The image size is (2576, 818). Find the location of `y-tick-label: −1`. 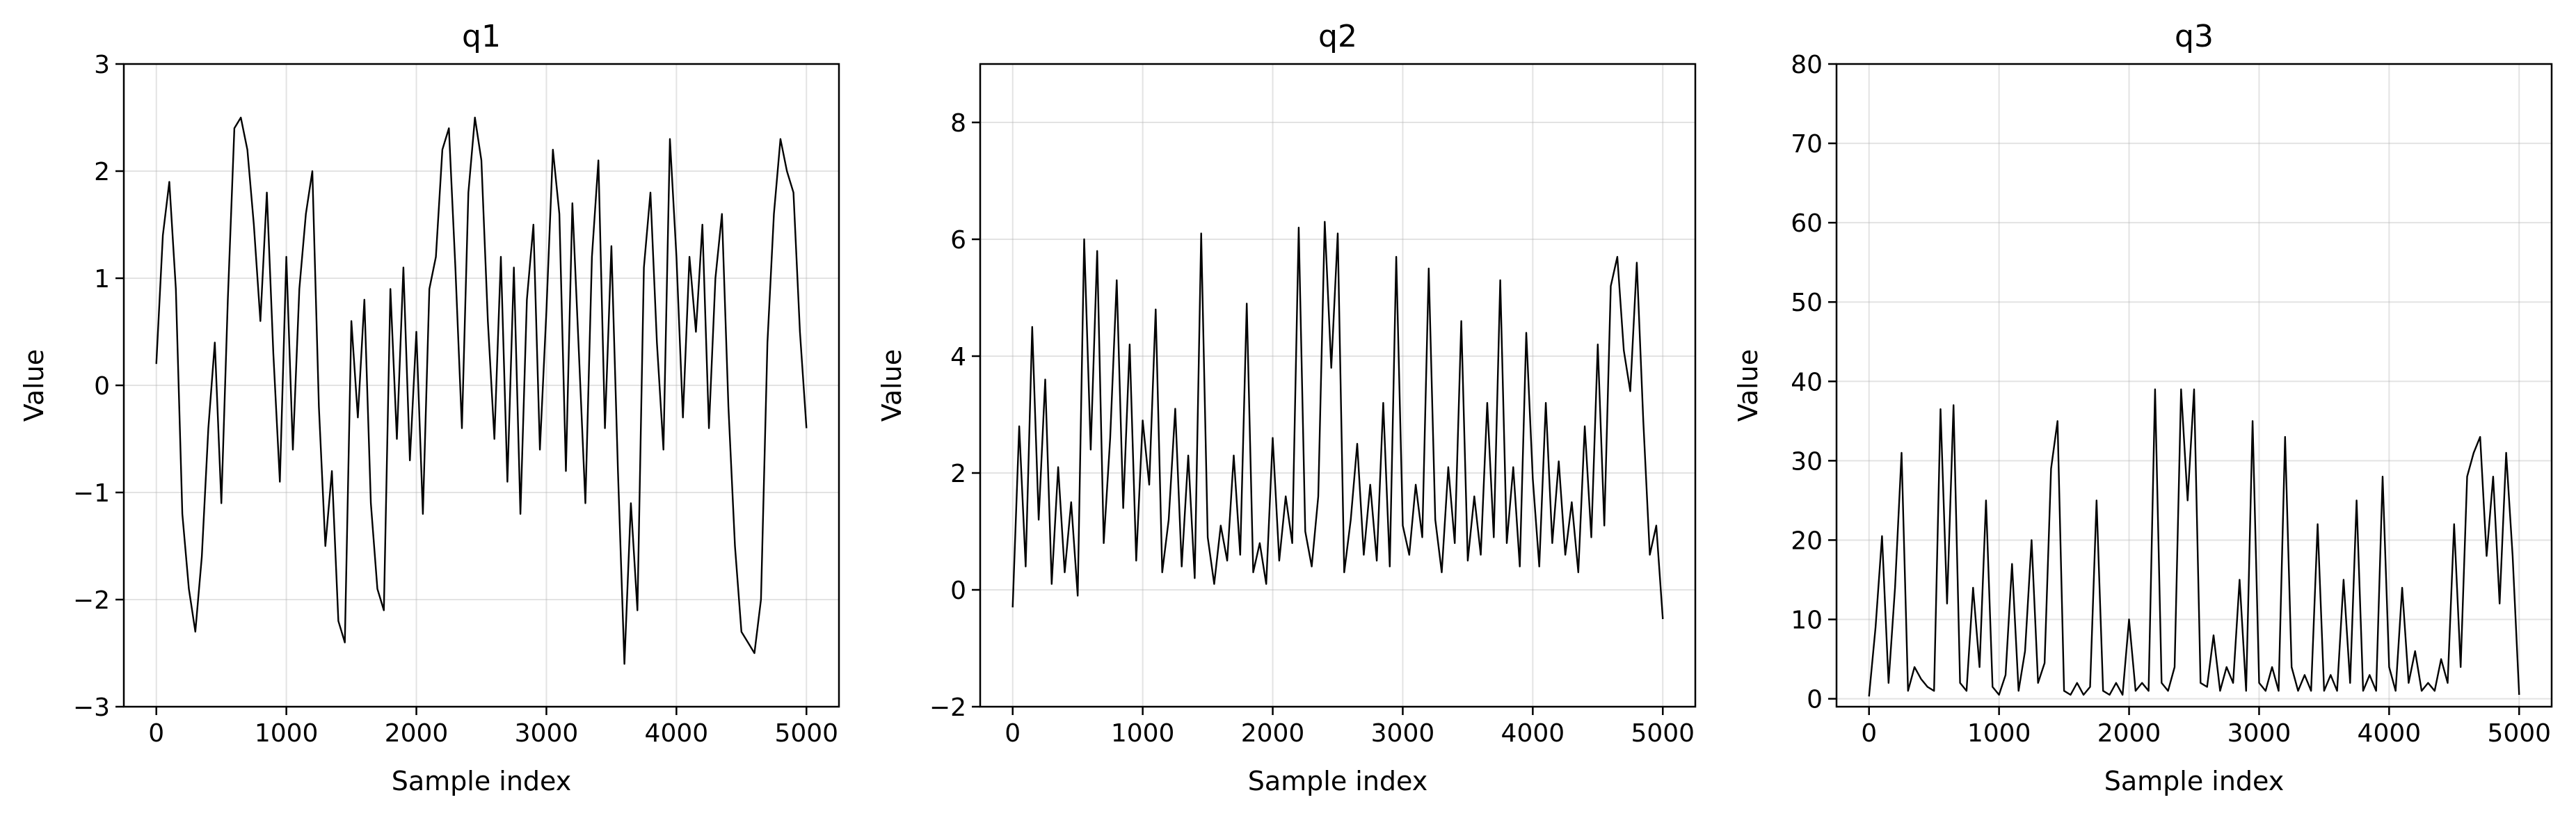

y-tick-label: −1 is located at coordinates (91, 494).